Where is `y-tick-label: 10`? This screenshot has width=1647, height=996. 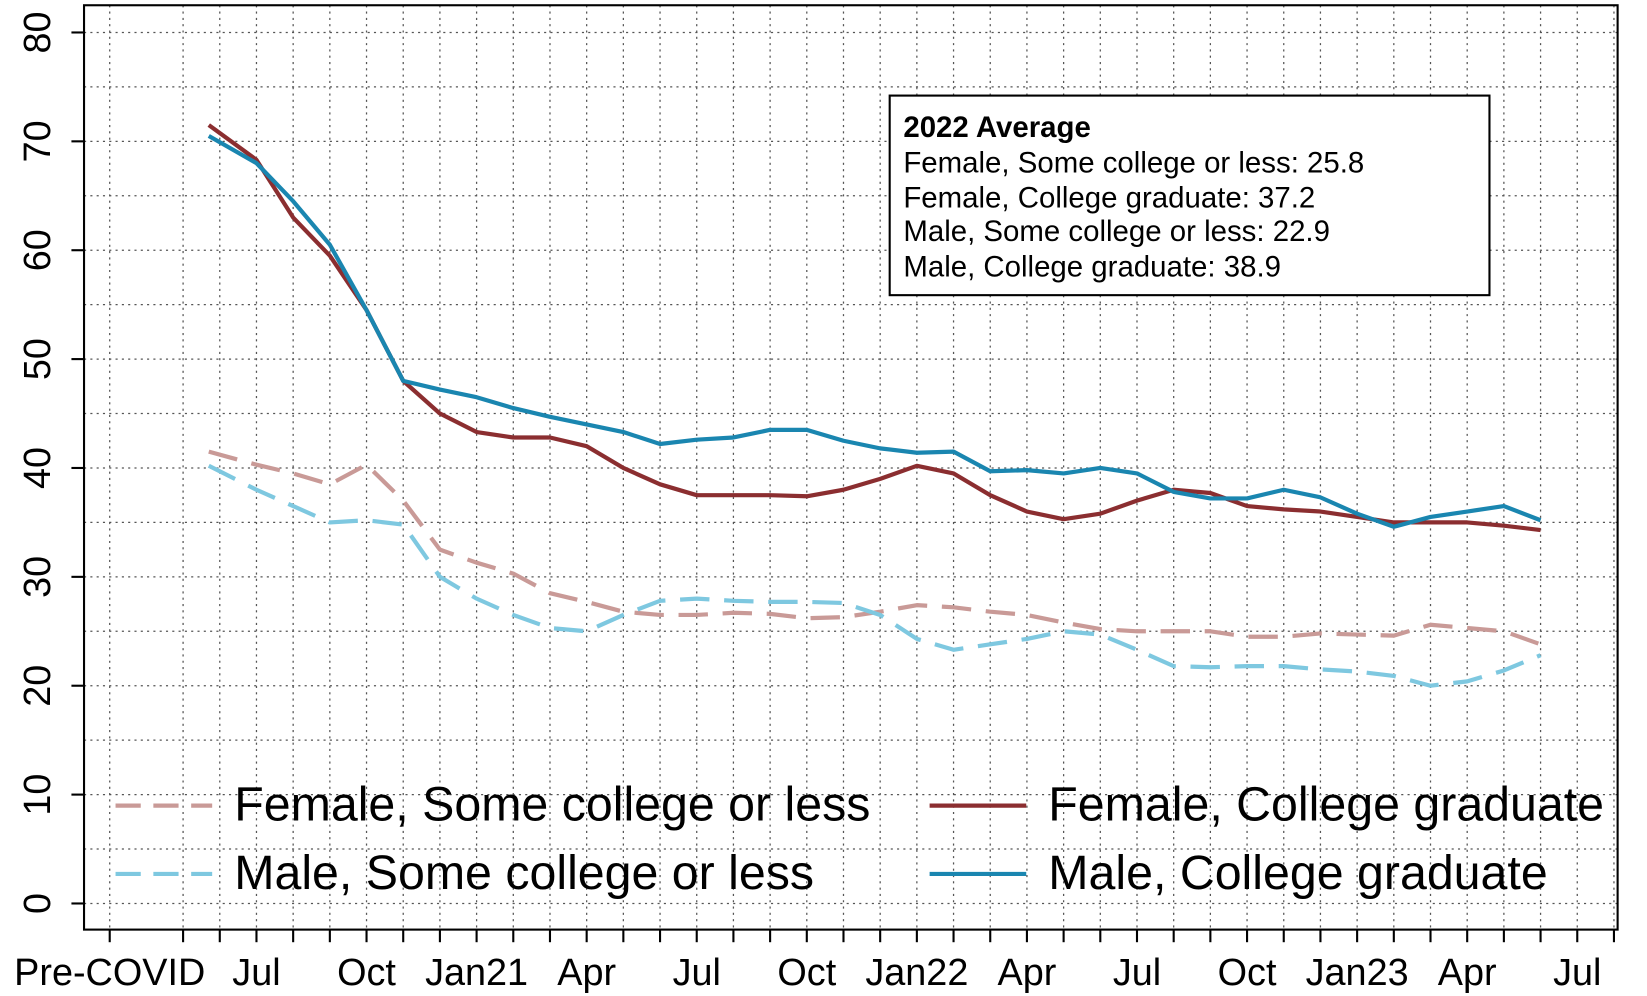 y-tick-label: 10 is located at coordinates (38, 795).